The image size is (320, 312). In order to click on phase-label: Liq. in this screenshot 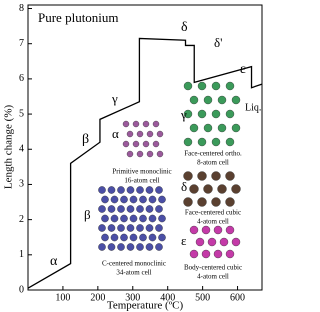, I will do `click(253, 107)`.